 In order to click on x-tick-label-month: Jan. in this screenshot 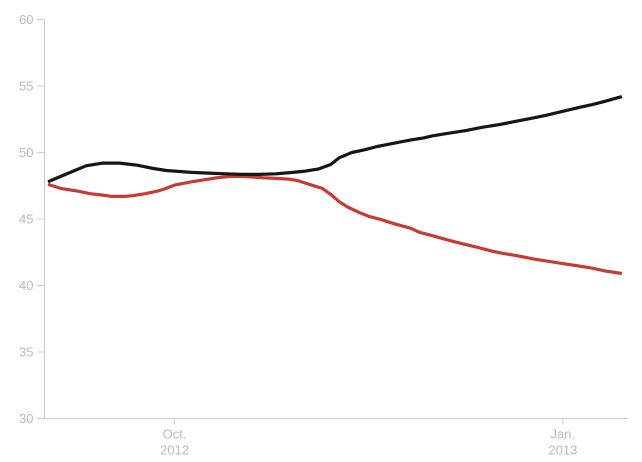, I will do `click(563, 434)`.